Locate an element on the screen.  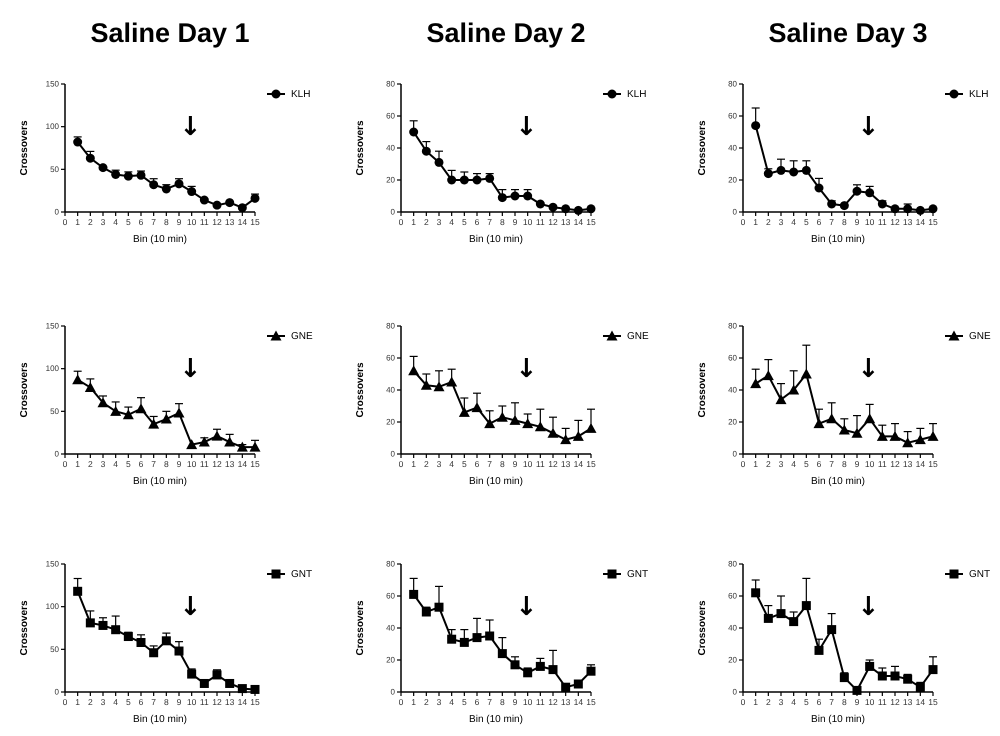
legend-label: KLH is located at coordinates (300, 94).